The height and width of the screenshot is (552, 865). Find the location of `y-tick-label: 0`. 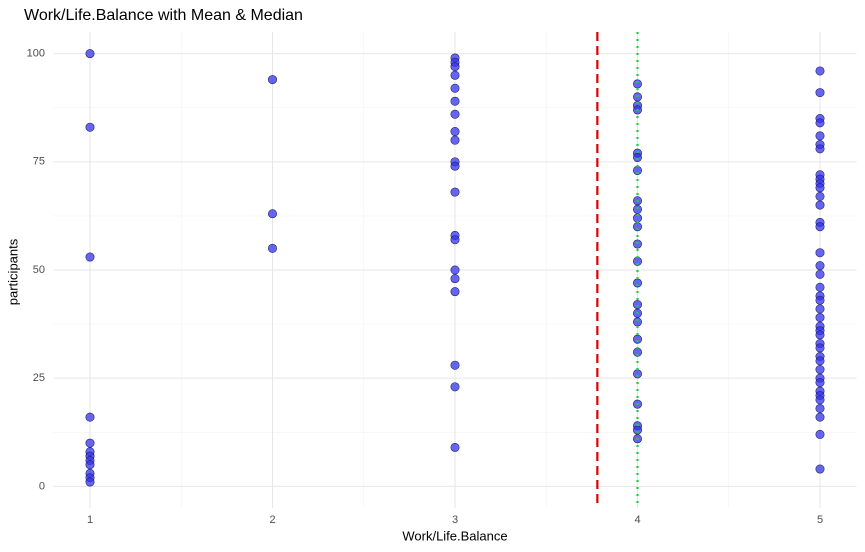

y-tick-label: 0 is located at coordinates (42, 486).